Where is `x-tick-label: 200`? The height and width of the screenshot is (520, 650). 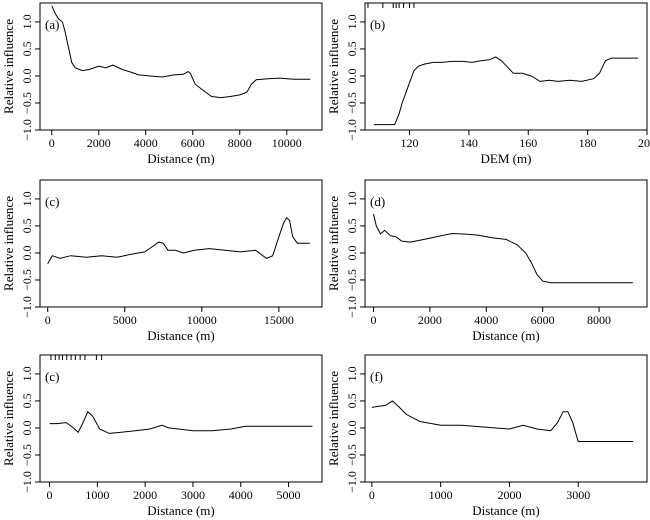
x-tick-label: 200 is located at coordinates (644, 143).